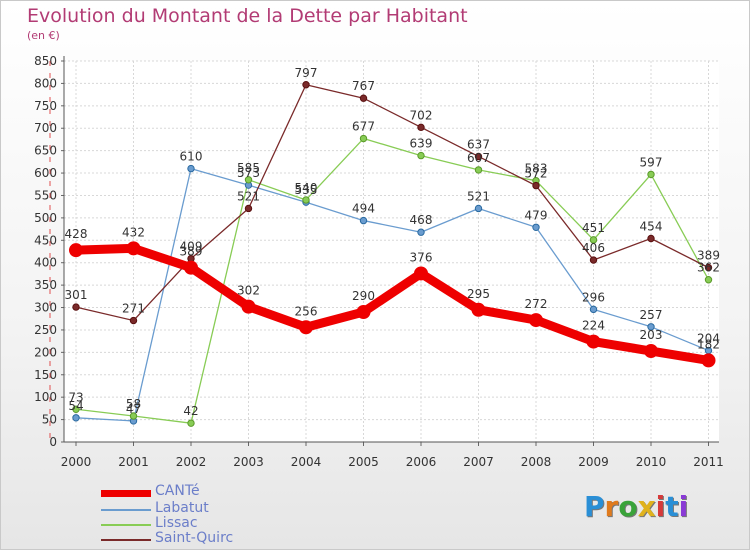 Image resolution: width=750 pixels, height=551 pixels. I want to click on y-tick-label: 150, so click(45, 375).